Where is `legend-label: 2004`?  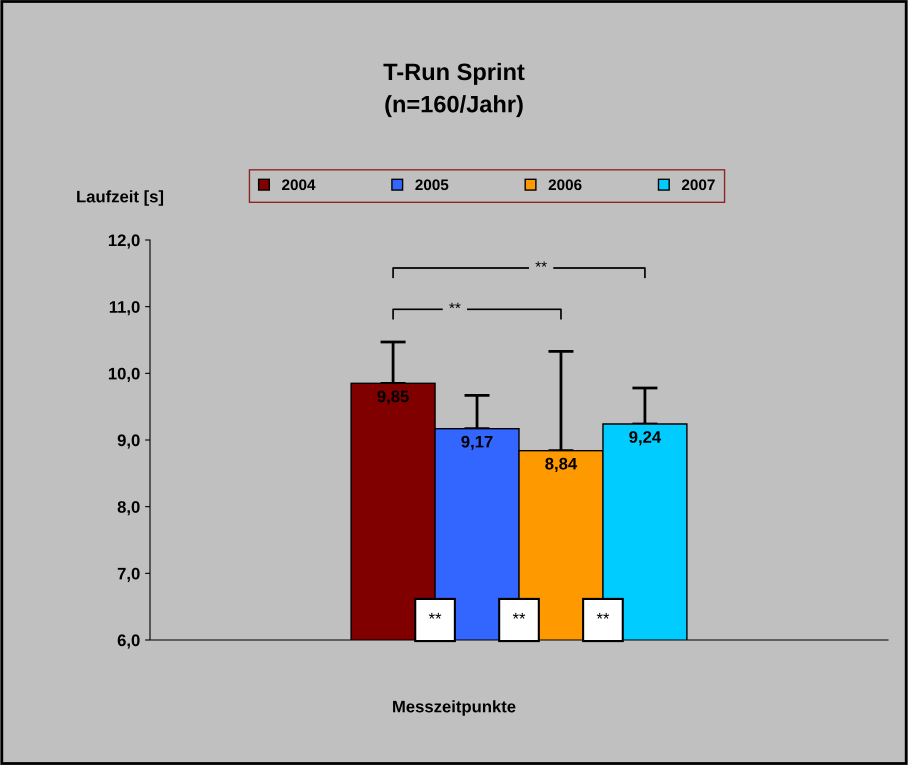
legend-label: 2004 is located at coordinates (299, 184).